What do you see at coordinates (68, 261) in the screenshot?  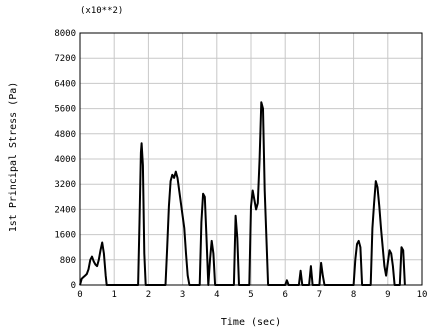 I see `y-tick-label: 800` at bounding box center [68, 261].